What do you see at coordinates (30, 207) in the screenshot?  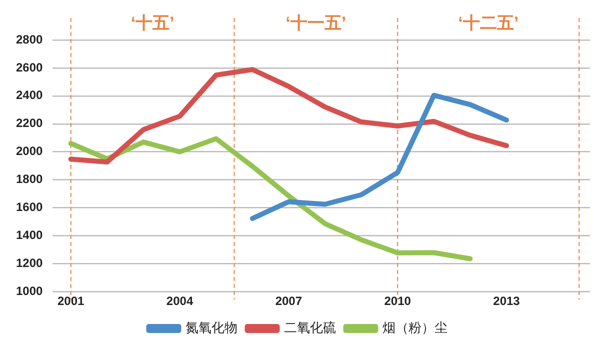 I see `y-tick-label: 1600` at bounding box center [30, 207].